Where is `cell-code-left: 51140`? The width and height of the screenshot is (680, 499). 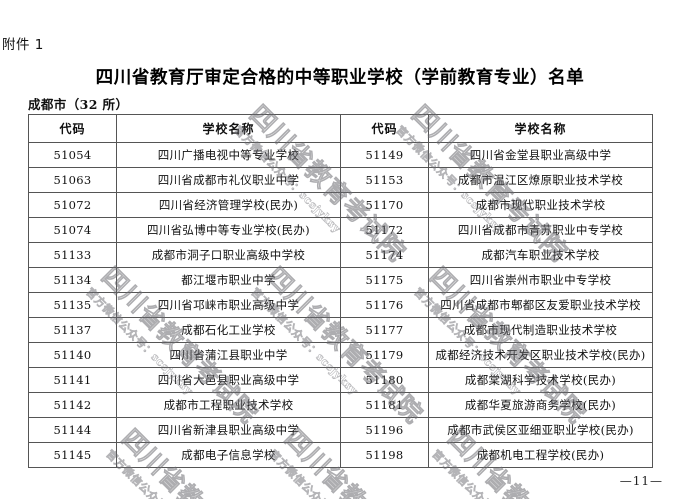
cell-code-left: 51140 is located at coordinates (72, 355).